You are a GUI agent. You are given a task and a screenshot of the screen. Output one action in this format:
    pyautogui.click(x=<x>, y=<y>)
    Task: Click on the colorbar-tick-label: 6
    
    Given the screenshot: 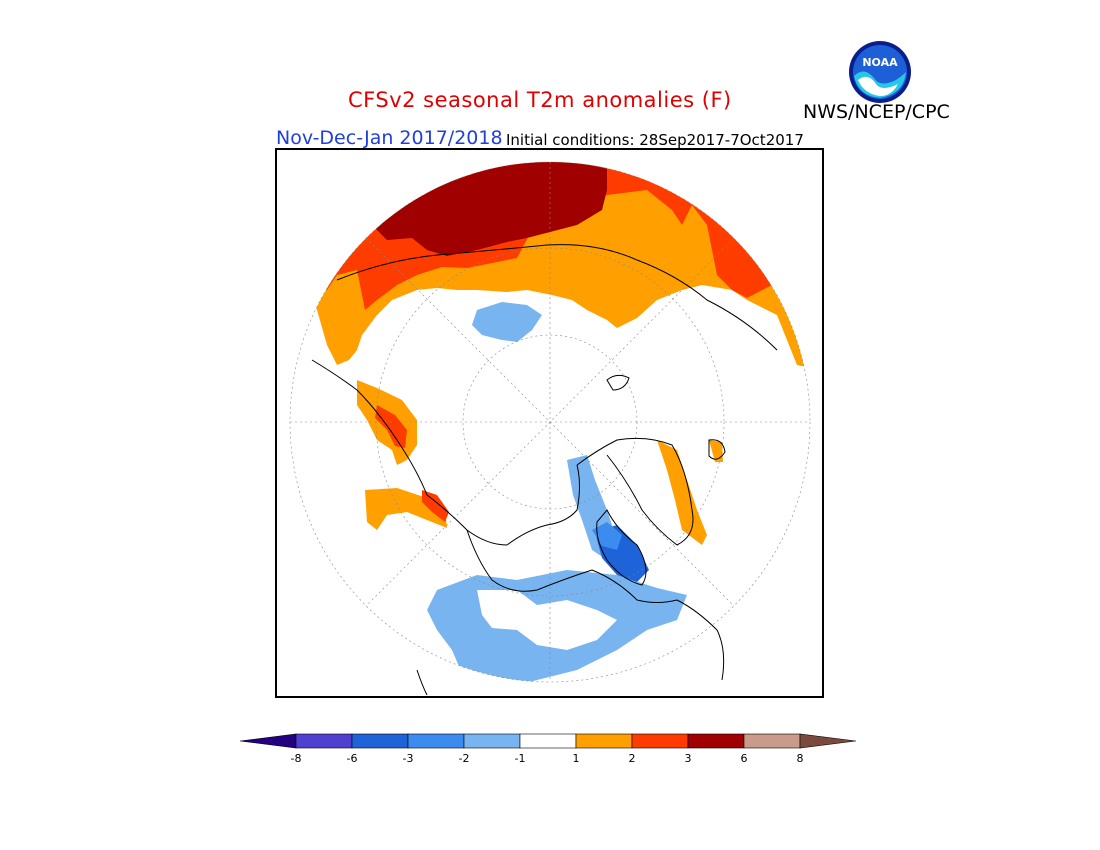 What is the action you would take?
    pyautogui.click(x=744, y=758)
    